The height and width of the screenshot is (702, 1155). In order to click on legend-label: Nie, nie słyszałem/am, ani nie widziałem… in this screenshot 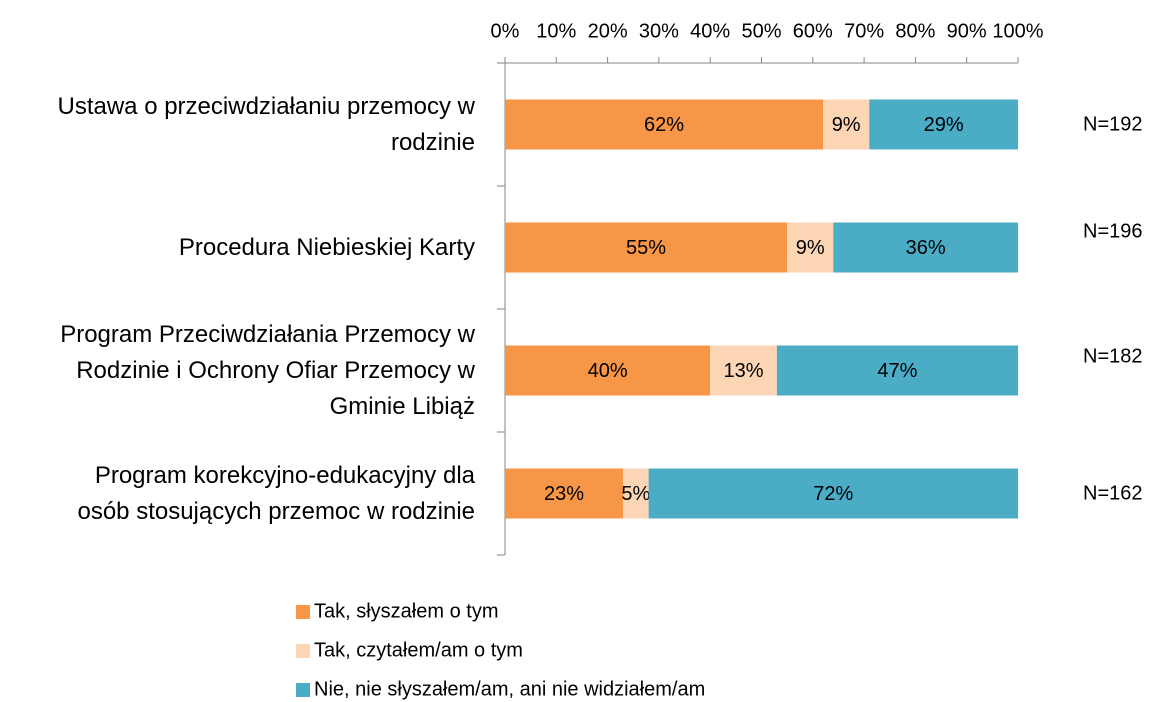, I will do `click(509, 689)`.